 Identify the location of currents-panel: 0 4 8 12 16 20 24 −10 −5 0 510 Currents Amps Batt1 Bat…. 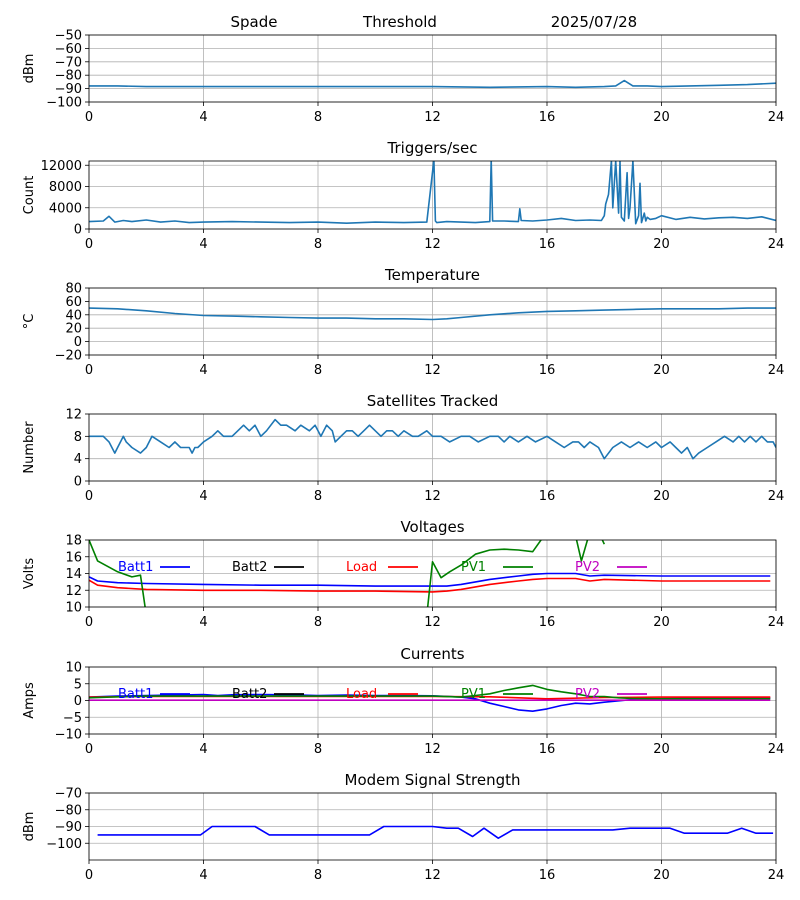
(403, 701).